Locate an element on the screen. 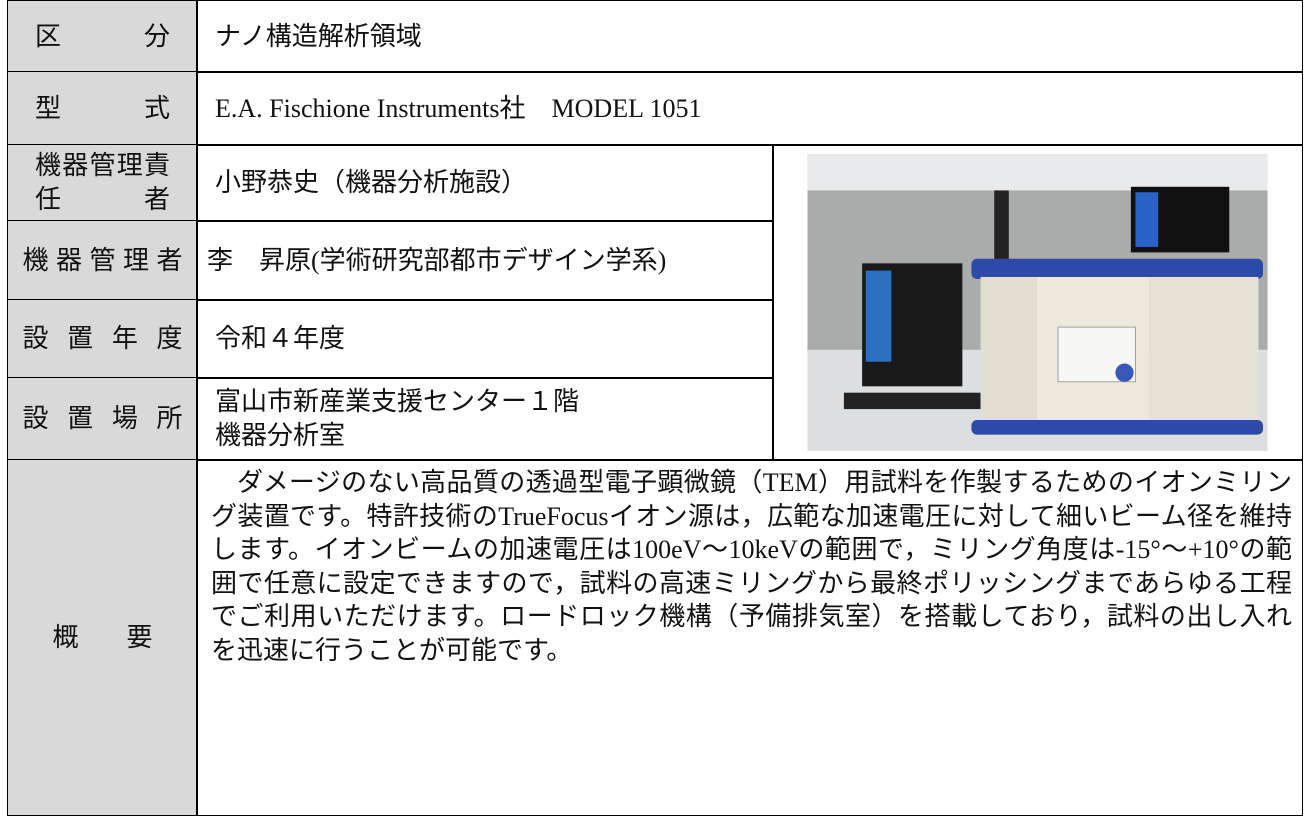 Image resolution: width=1305 pixels, height=816 pixels. label: 設置場所 is located at coordinates (102, 418).